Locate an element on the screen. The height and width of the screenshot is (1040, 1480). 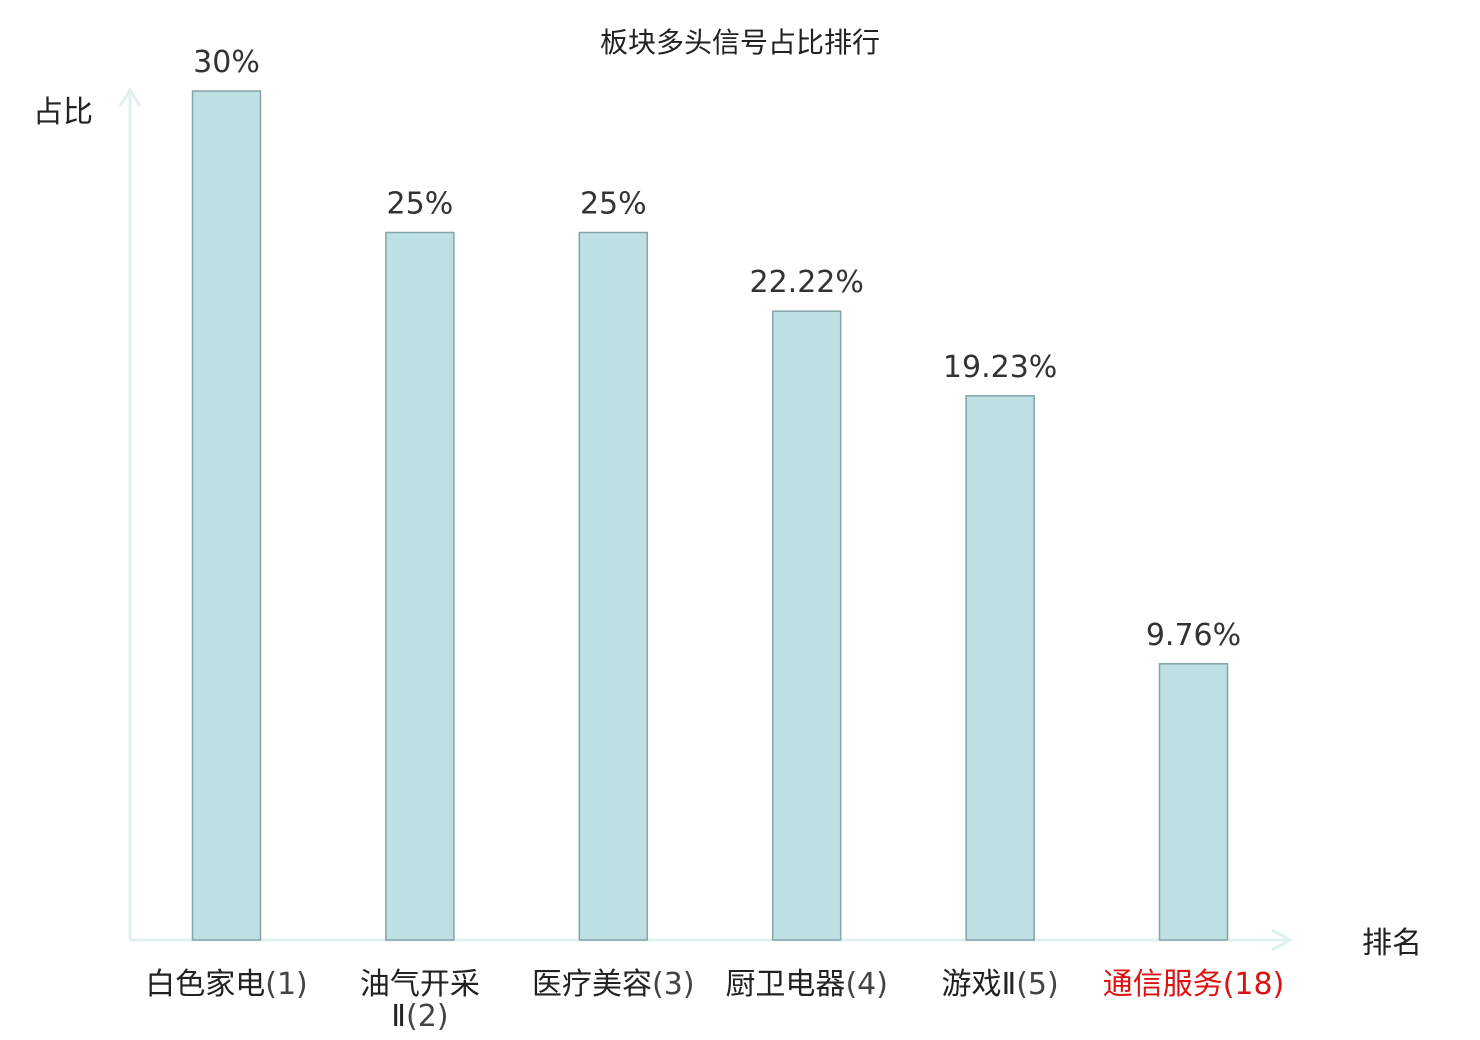
chart-title: 板块多头信号占比排行 is located at coordinates (740, 42).